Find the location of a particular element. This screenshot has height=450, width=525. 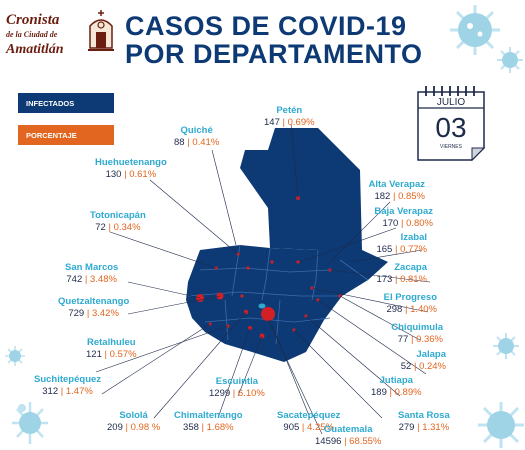

logo-line2: de la Ciudad de is located at coordinates (32, 34).